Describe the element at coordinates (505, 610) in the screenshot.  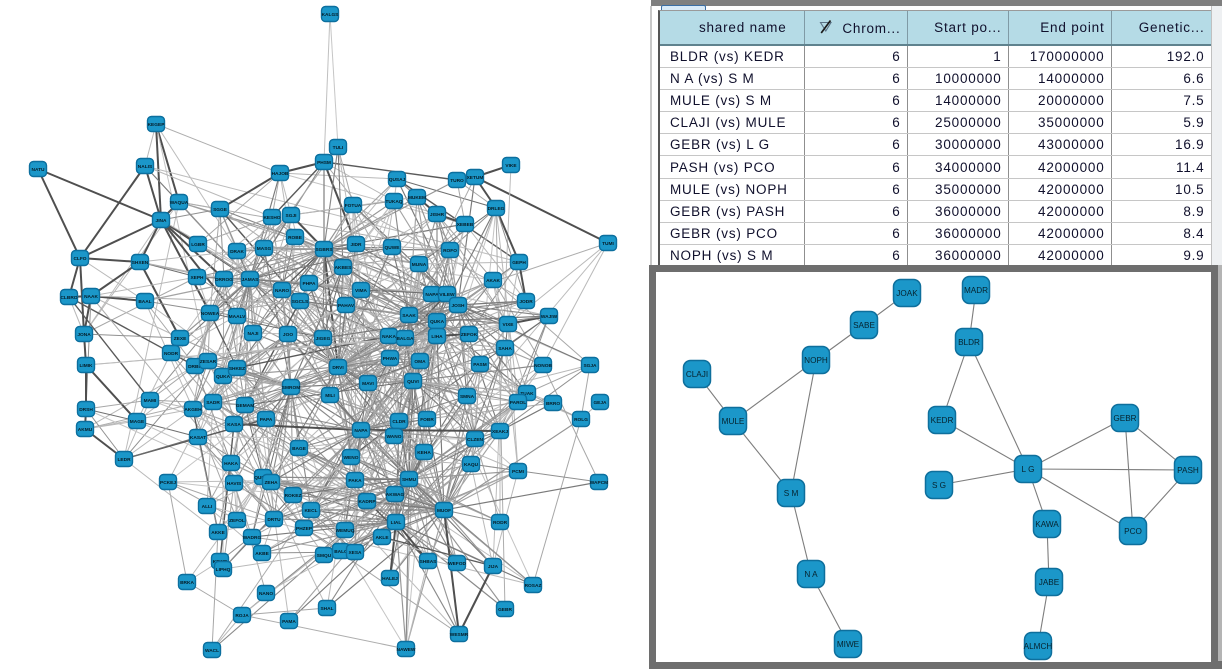
I see `svg-text: GEBR` at that location.